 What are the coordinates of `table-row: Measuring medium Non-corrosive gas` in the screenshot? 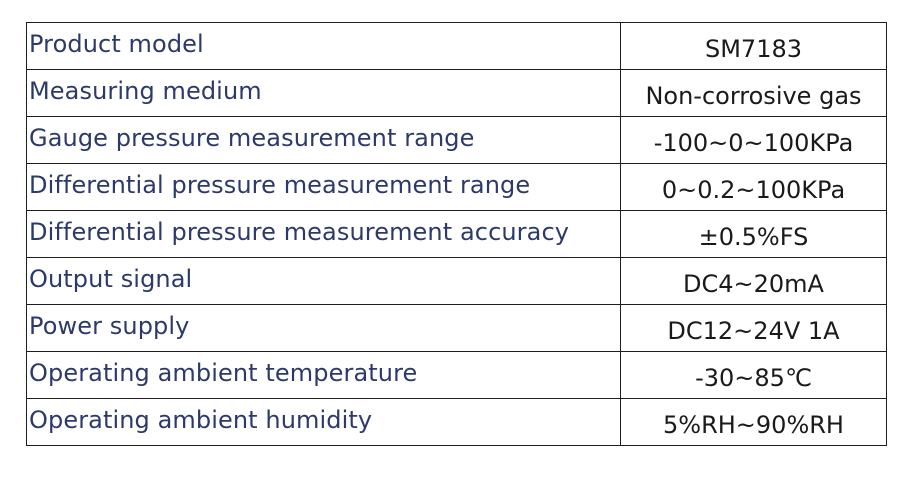 It's located at (456, 93).